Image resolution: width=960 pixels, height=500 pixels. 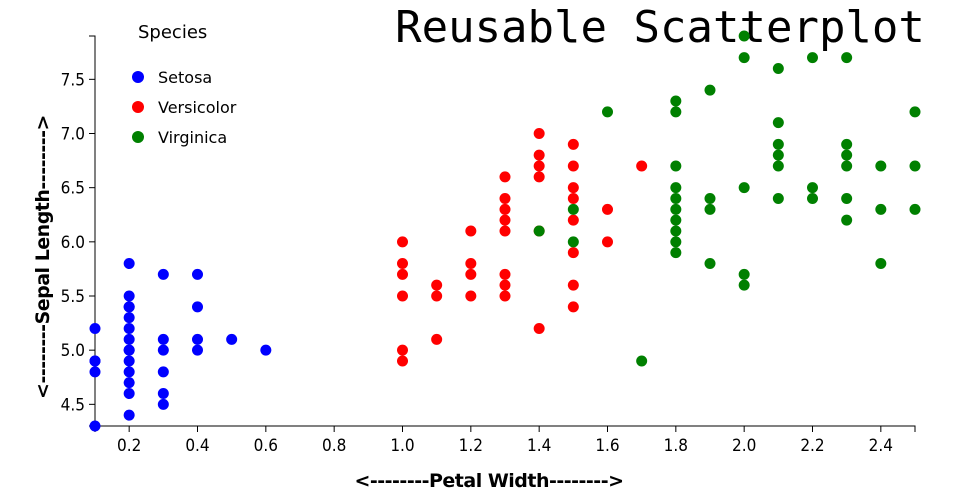 What do you see at coordinates (129, 446) in the screenshot?
I see `x-tick-label: 0.2` at bounding box center [129, 446].